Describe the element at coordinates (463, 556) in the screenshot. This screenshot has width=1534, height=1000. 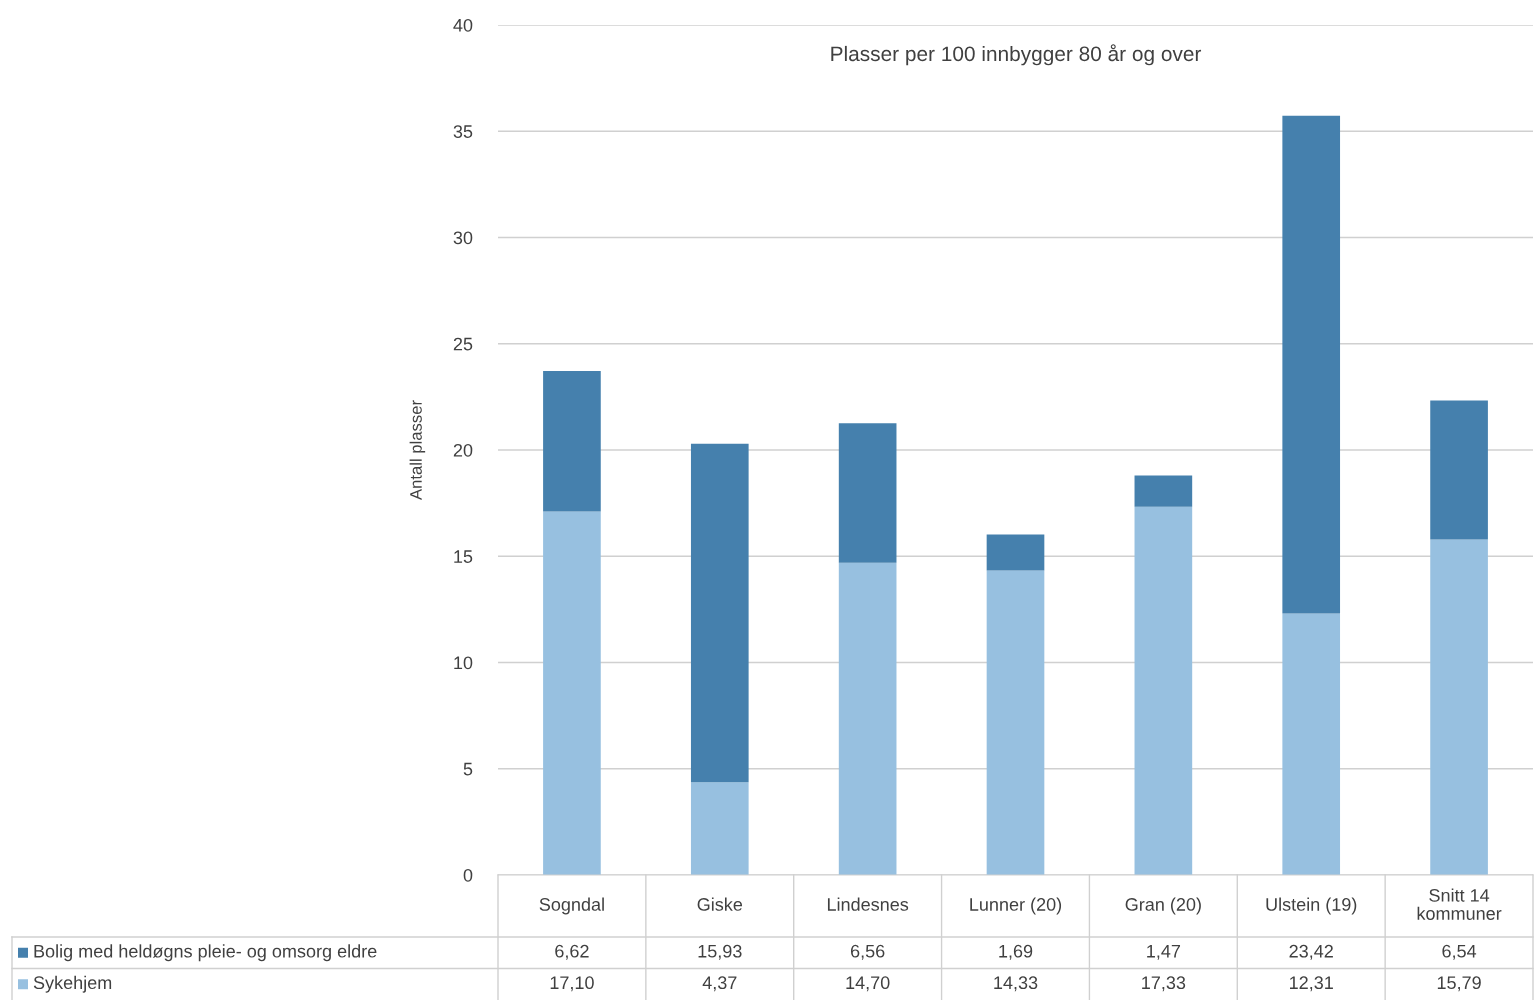
I see `y-tick-label: 15` at that location.